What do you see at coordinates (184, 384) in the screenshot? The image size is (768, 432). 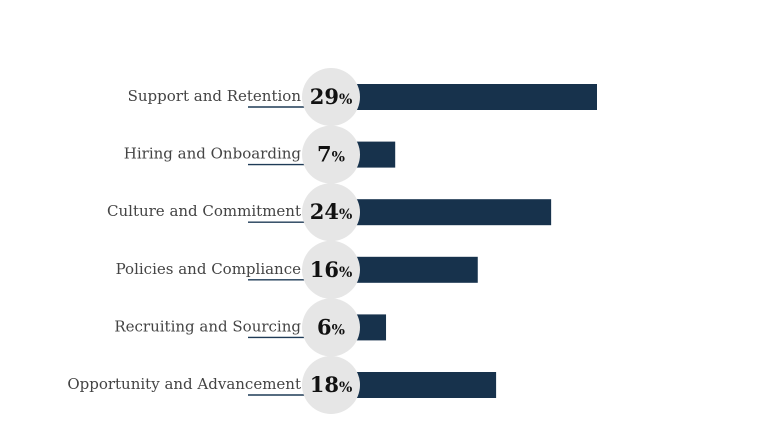 I see `category-label: Opportunity and Advancement` at bounding box center [184, 384].